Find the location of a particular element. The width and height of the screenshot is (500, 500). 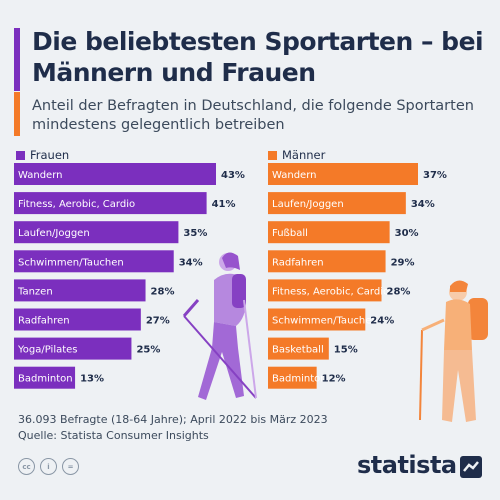

value-label-men-1: 34% is located at coordinates (423, 204).